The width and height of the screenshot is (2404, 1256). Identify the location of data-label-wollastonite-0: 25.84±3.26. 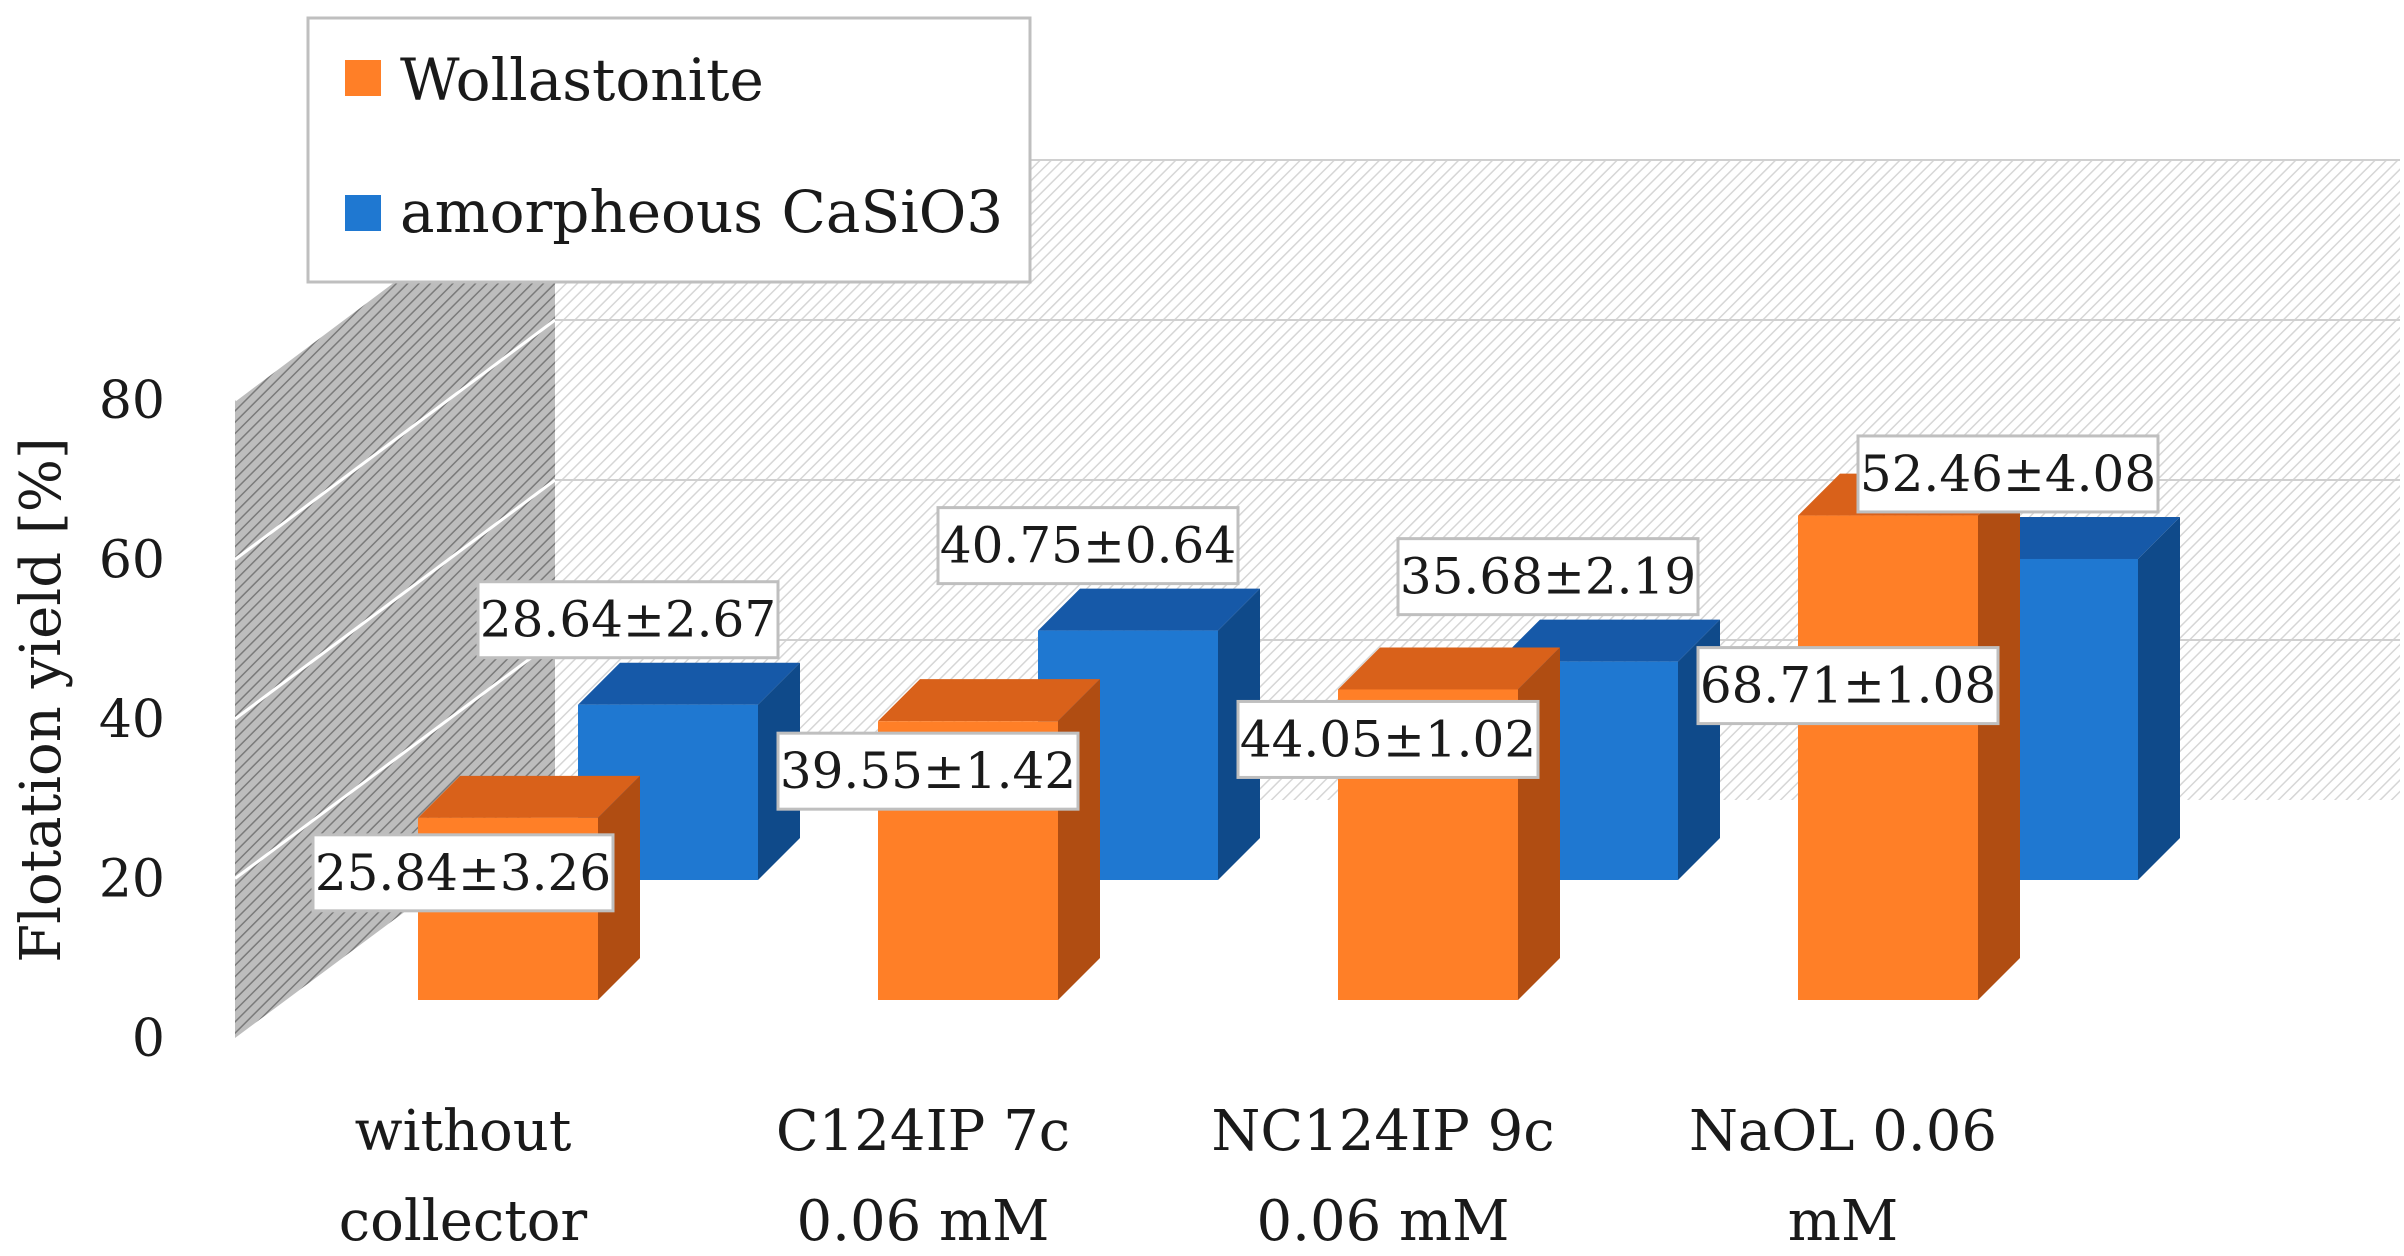
(463, 873).